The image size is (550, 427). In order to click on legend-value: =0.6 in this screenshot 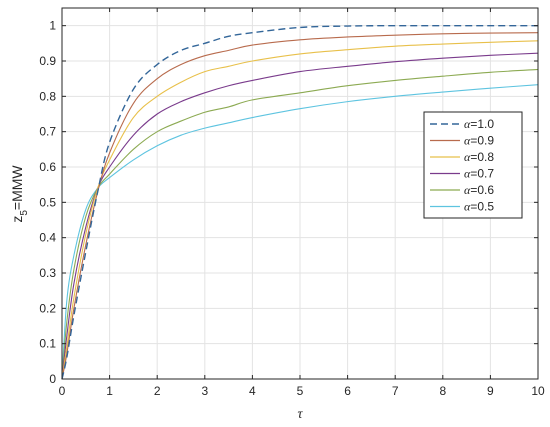, I will do `click(482, 190)`.